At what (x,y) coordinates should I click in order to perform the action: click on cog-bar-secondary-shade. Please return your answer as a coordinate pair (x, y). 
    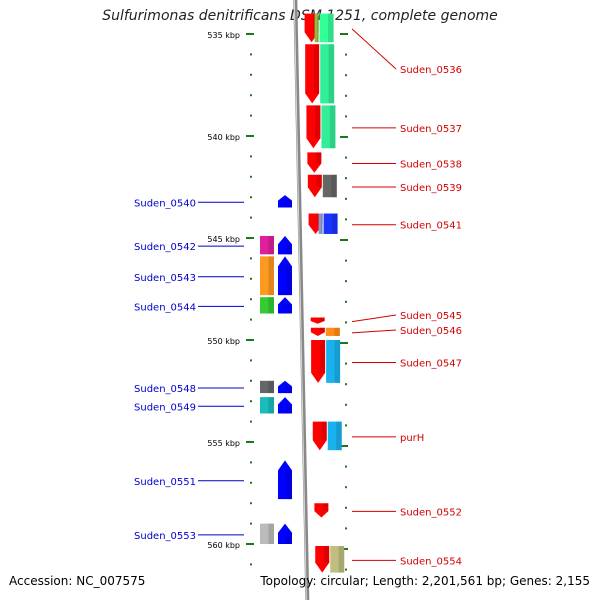
    Looking at the image, I should click on (317, 28).